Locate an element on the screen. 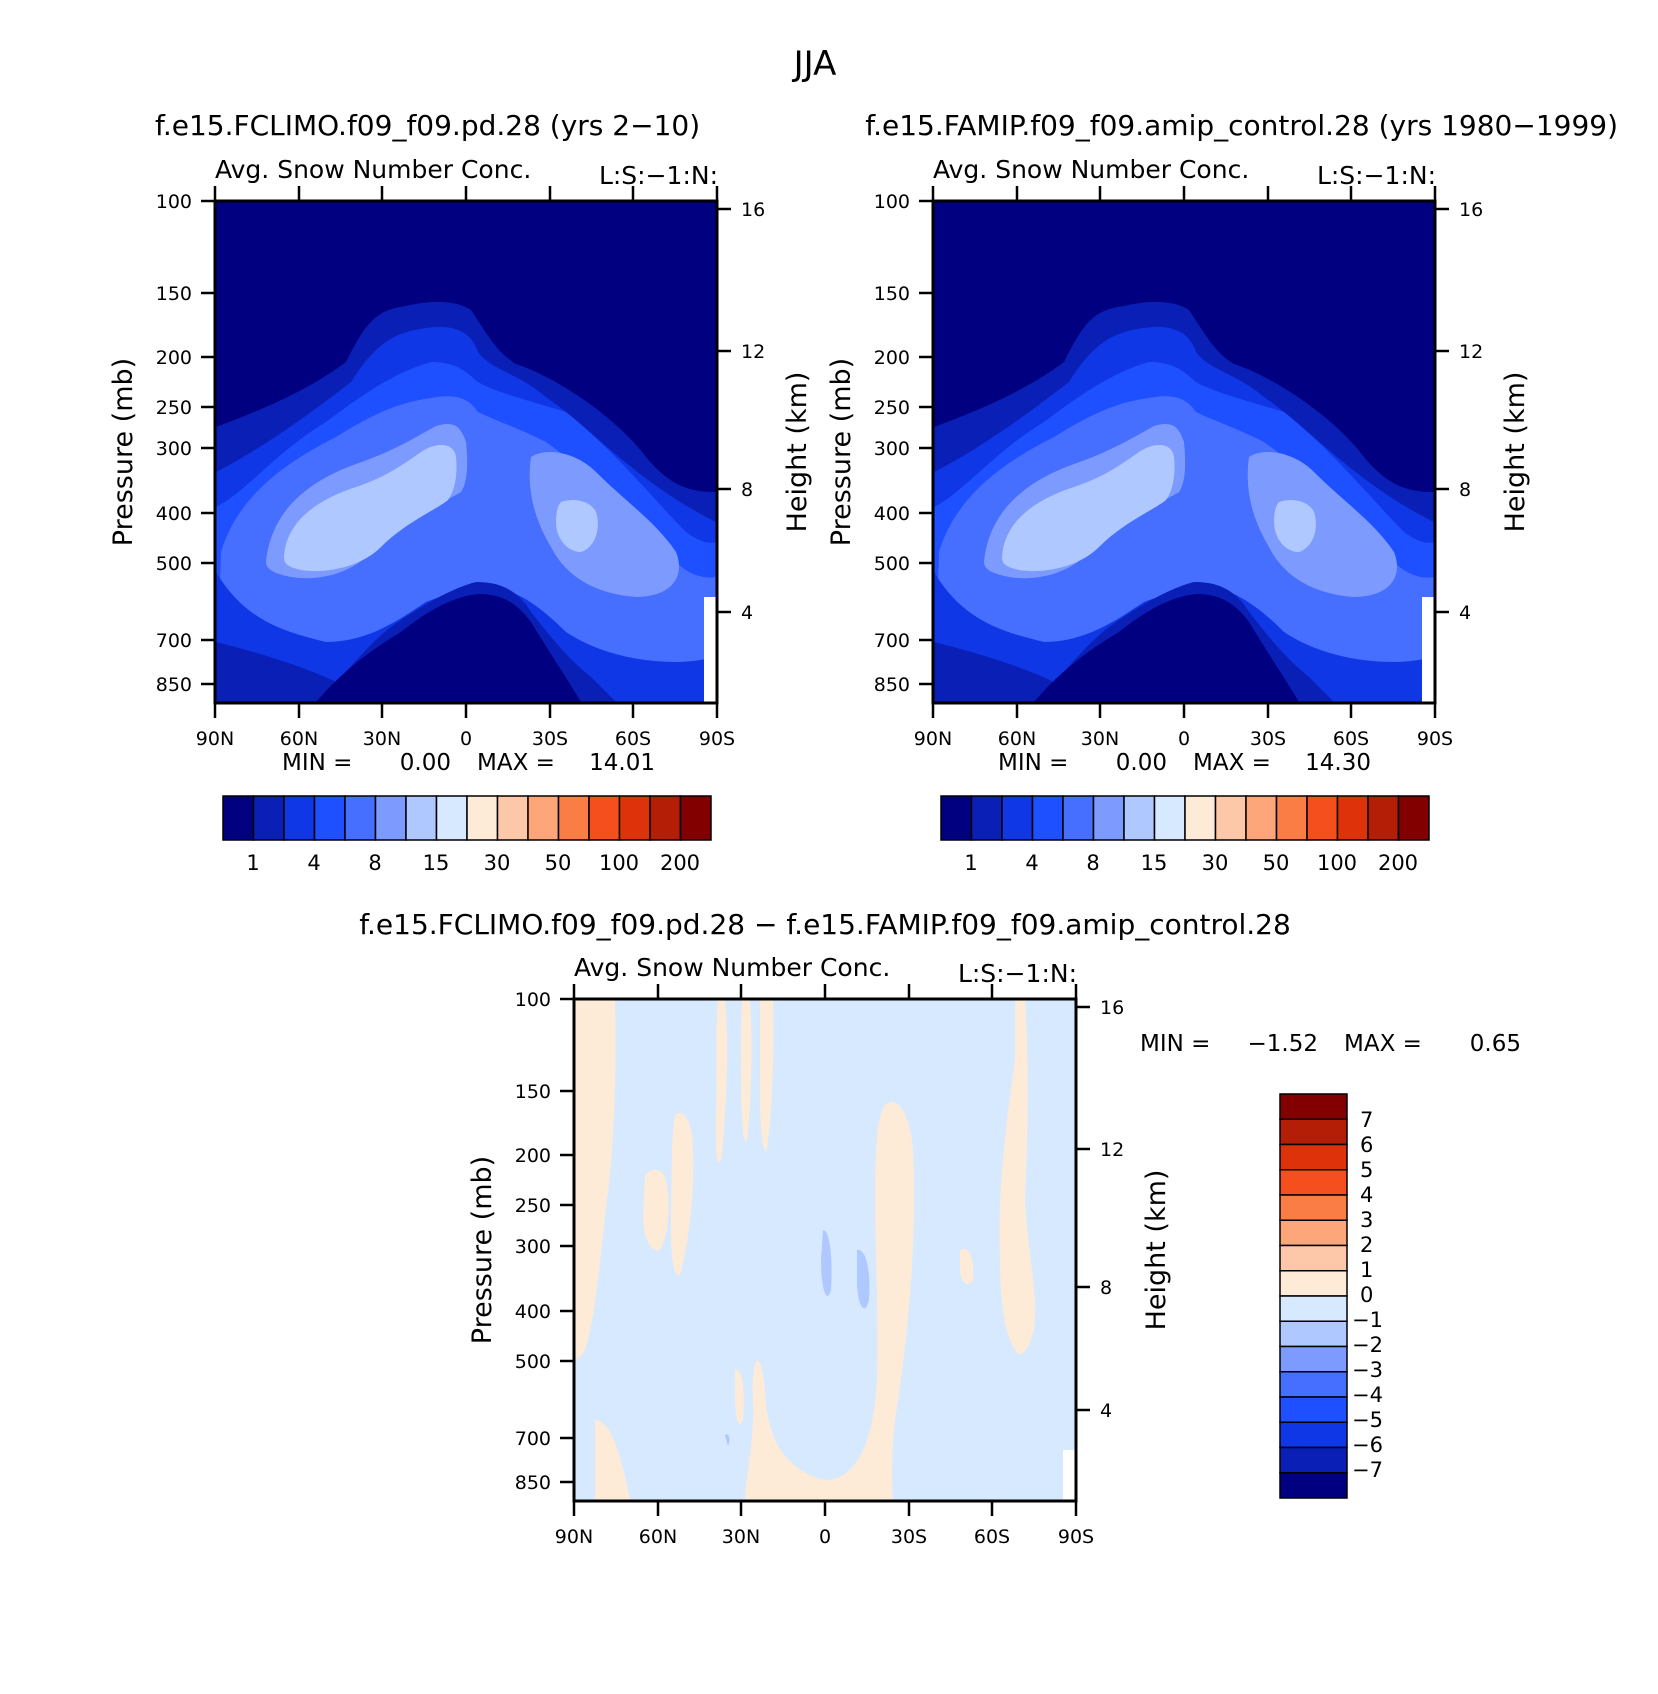 This screenshot has width=1658, height=1694. max-value: 14.30 is located at coordinates (1338, 763).